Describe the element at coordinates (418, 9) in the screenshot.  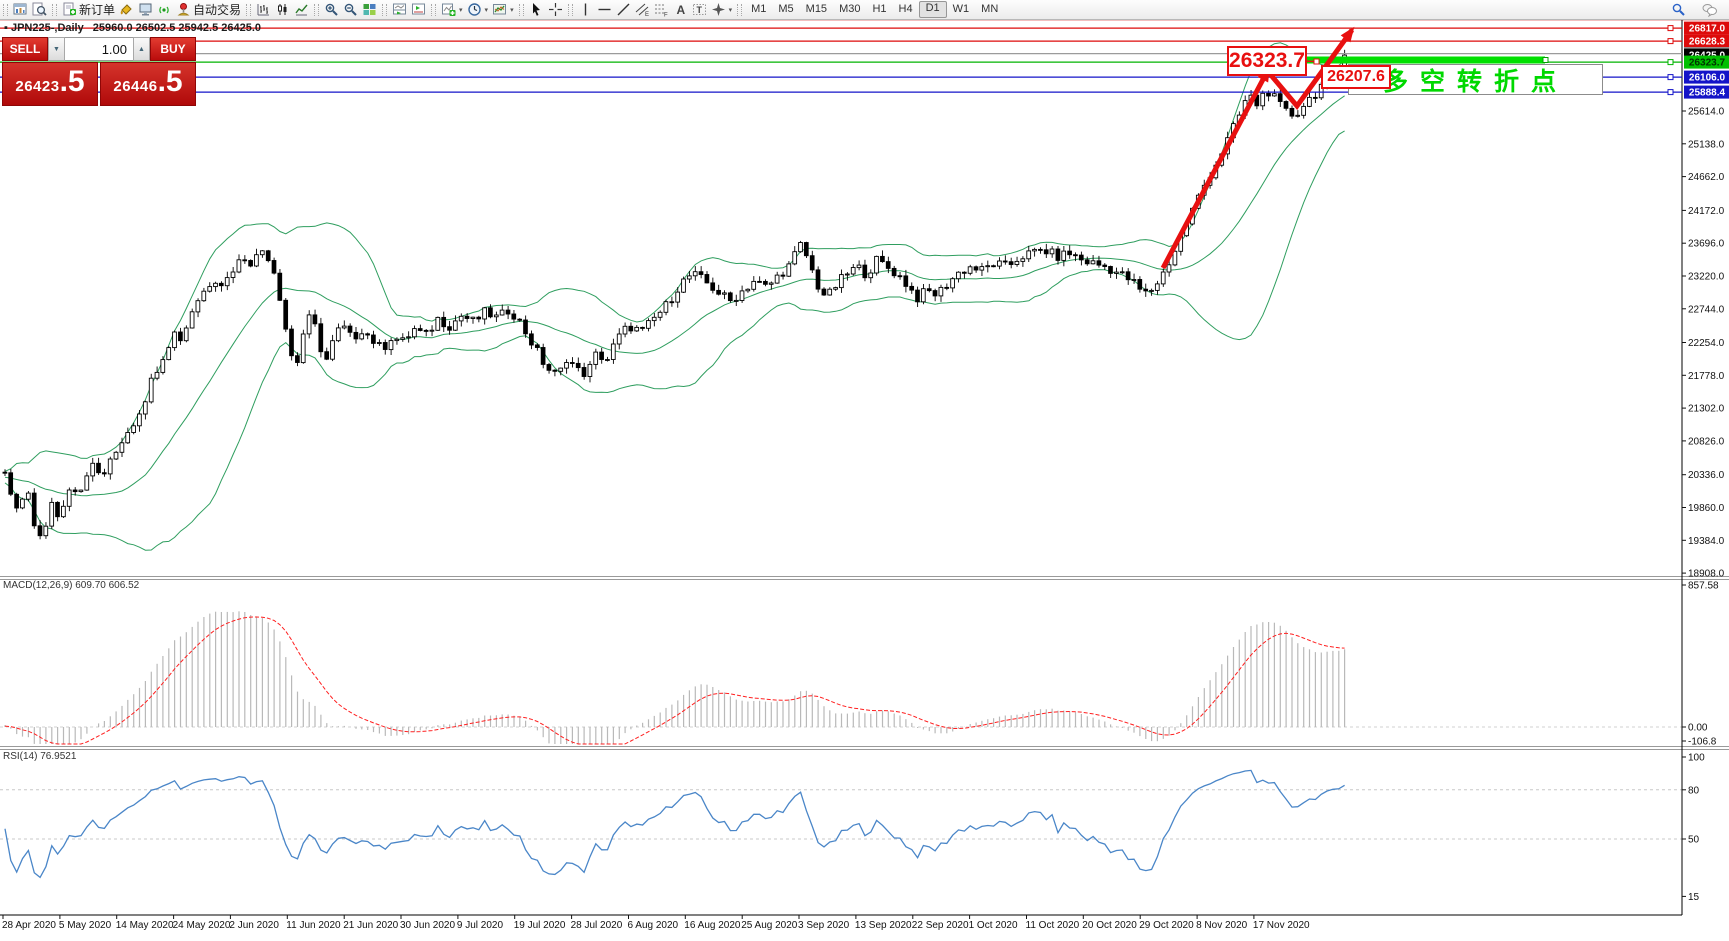
I see `indicator-list-icon` at that location.